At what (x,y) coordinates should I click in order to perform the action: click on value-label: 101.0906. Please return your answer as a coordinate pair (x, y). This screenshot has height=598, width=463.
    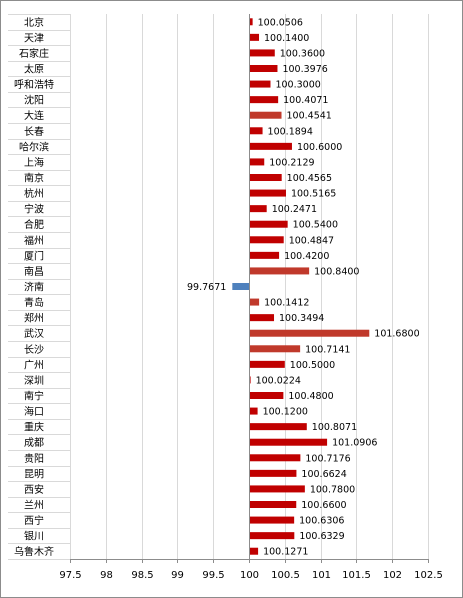
    Looking at the image, I should click on (354, 443).